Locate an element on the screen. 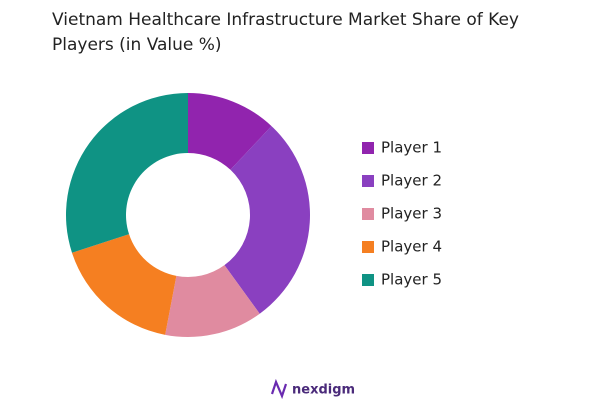  logo: nexdigm is located at coordinates (312, 389).